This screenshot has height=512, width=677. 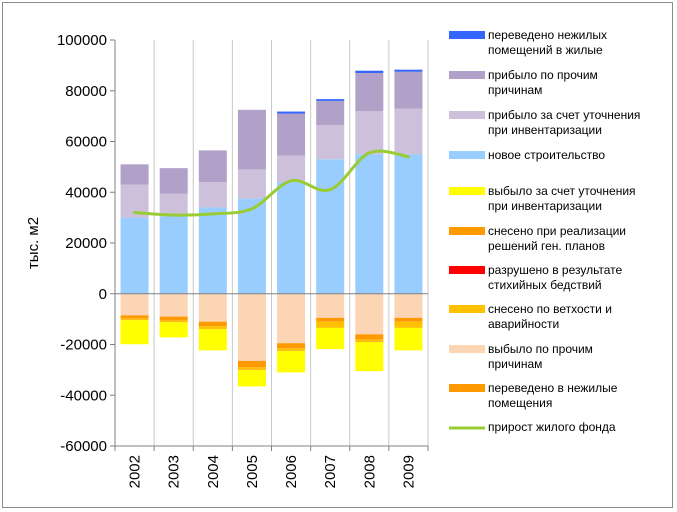 I want to click on legend-entry: разрушено в результате стихийных бедствий, so click(x=536, y=277).